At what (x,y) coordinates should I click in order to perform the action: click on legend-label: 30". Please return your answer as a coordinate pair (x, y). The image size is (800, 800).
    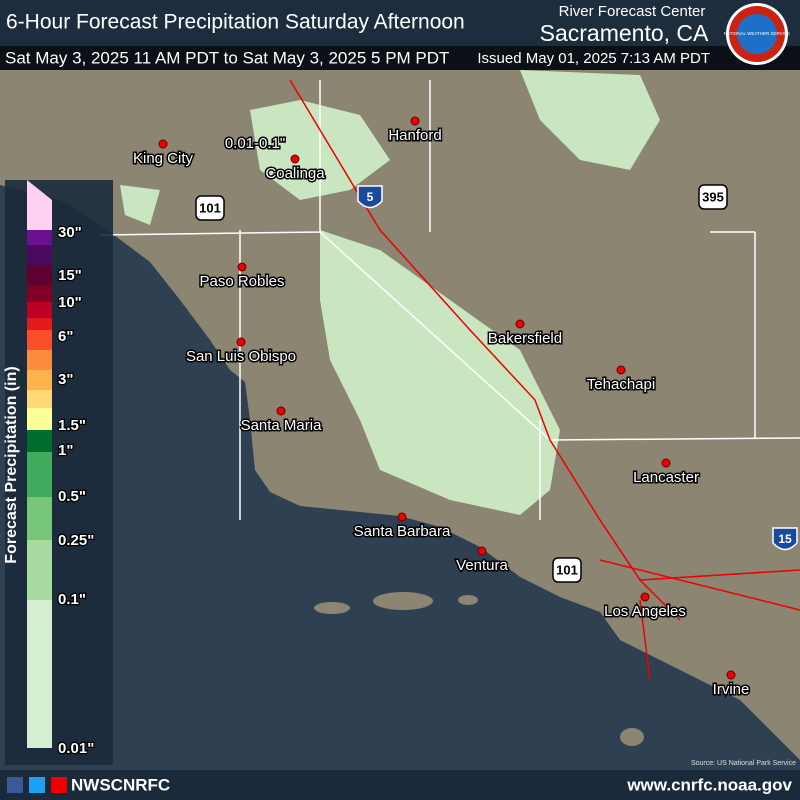
    Looking at the image, I should click on (70, 232).